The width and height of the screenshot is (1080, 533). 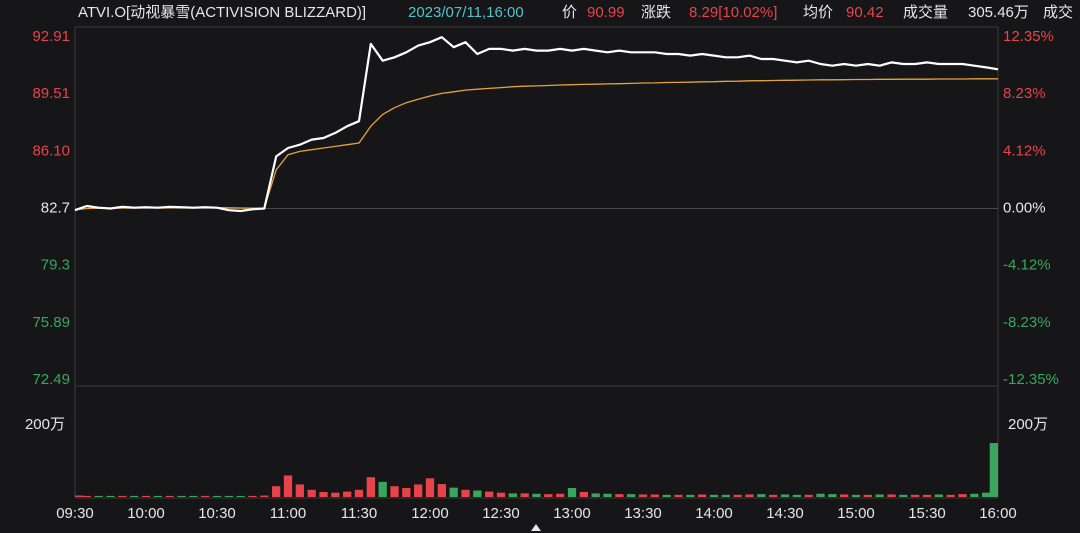 What do you see at coordinates (466, 12) in the screenshot?
I see `header-timestamp: 2023/07/11,16:00` at bounding box center [466, 12].